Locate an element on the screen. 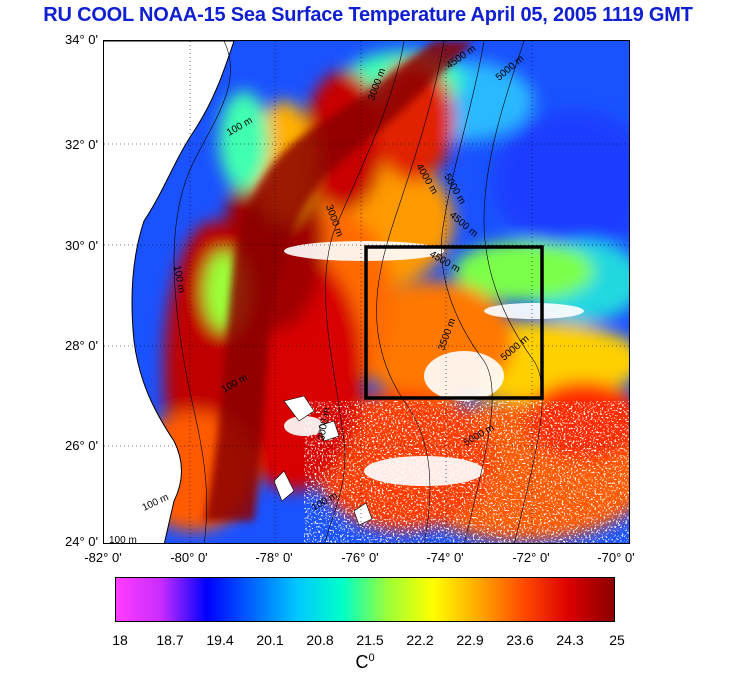 This screenshot has height=680, width=736. colorbar-tick: 18.7 is located at coordinates (170, 640).